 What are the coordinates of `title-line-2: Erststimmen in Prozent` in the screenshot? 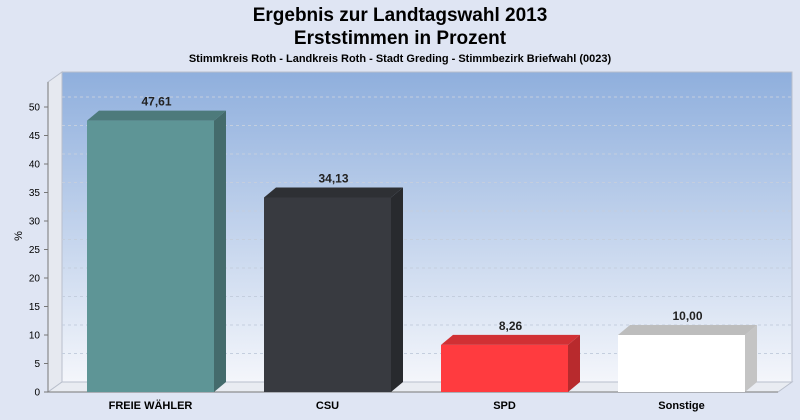 It's located at (400, 38).